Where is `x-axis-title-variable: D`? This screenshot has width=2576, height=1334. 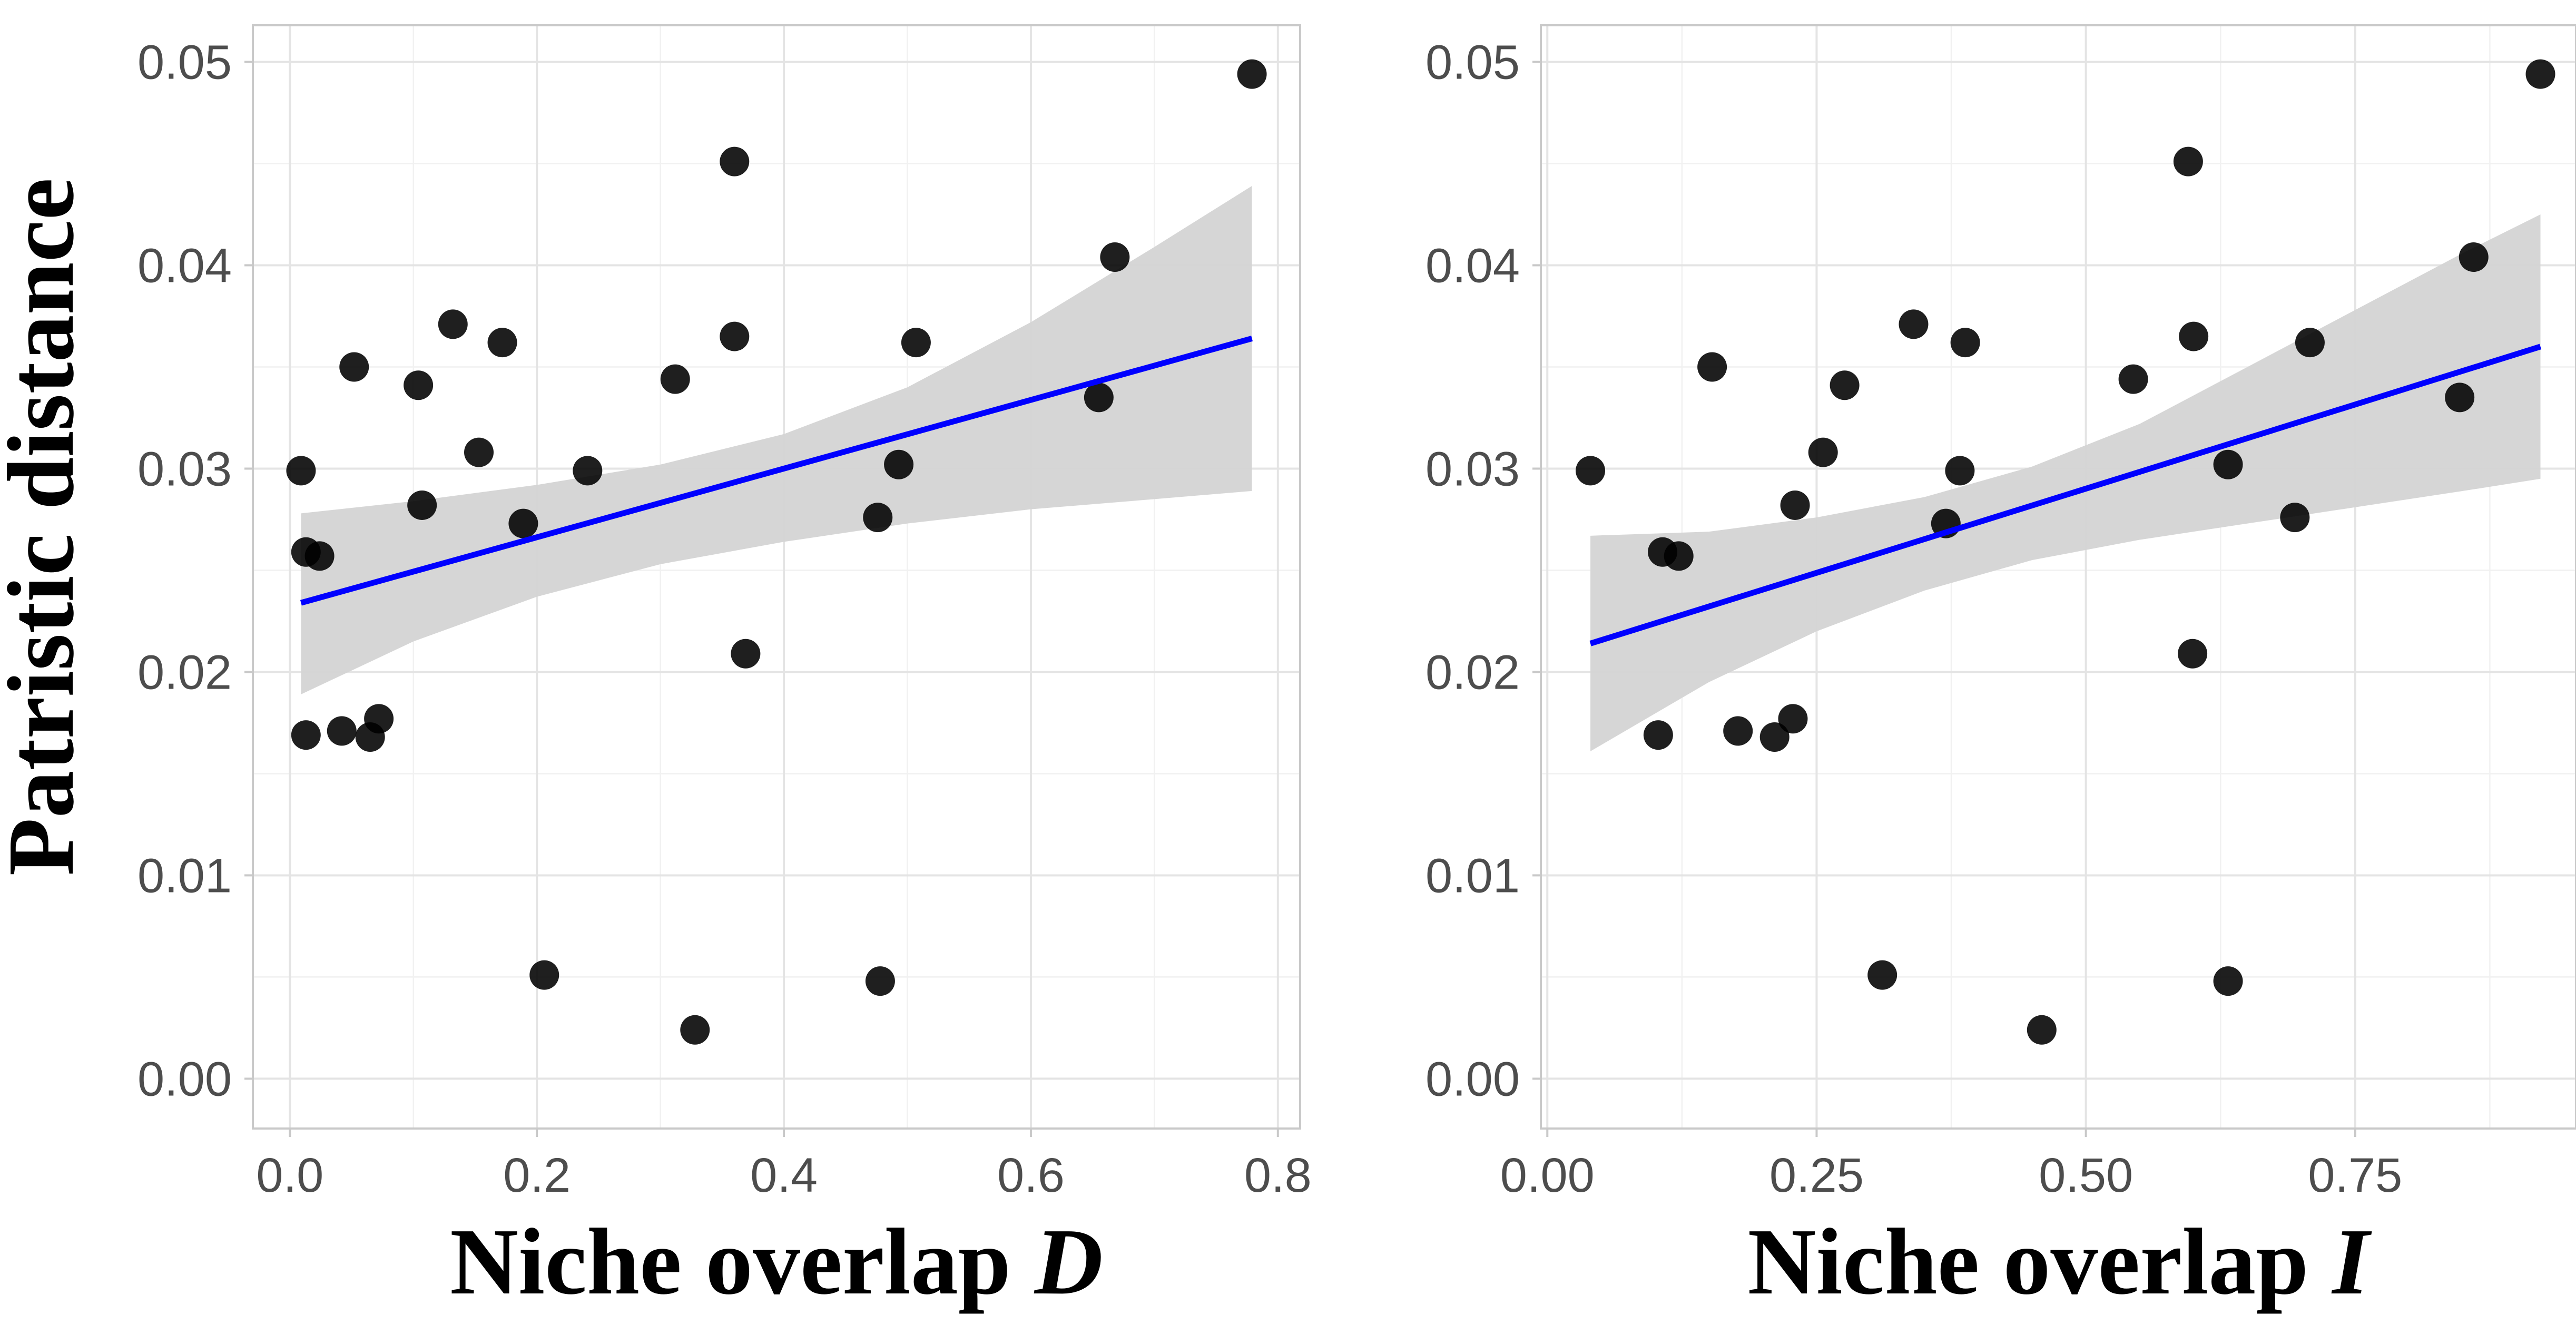
x-axis-title-variable: D is located at coordinates (1068, 1261).